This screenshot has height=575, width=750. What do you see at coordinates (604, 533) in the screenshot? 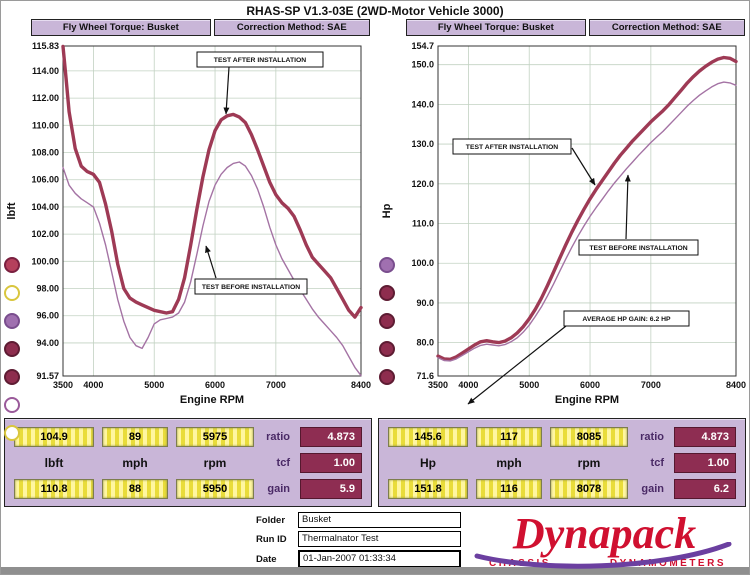
I see `dynapack-wordmark: Dynapack` at bounding box center [604, 533].